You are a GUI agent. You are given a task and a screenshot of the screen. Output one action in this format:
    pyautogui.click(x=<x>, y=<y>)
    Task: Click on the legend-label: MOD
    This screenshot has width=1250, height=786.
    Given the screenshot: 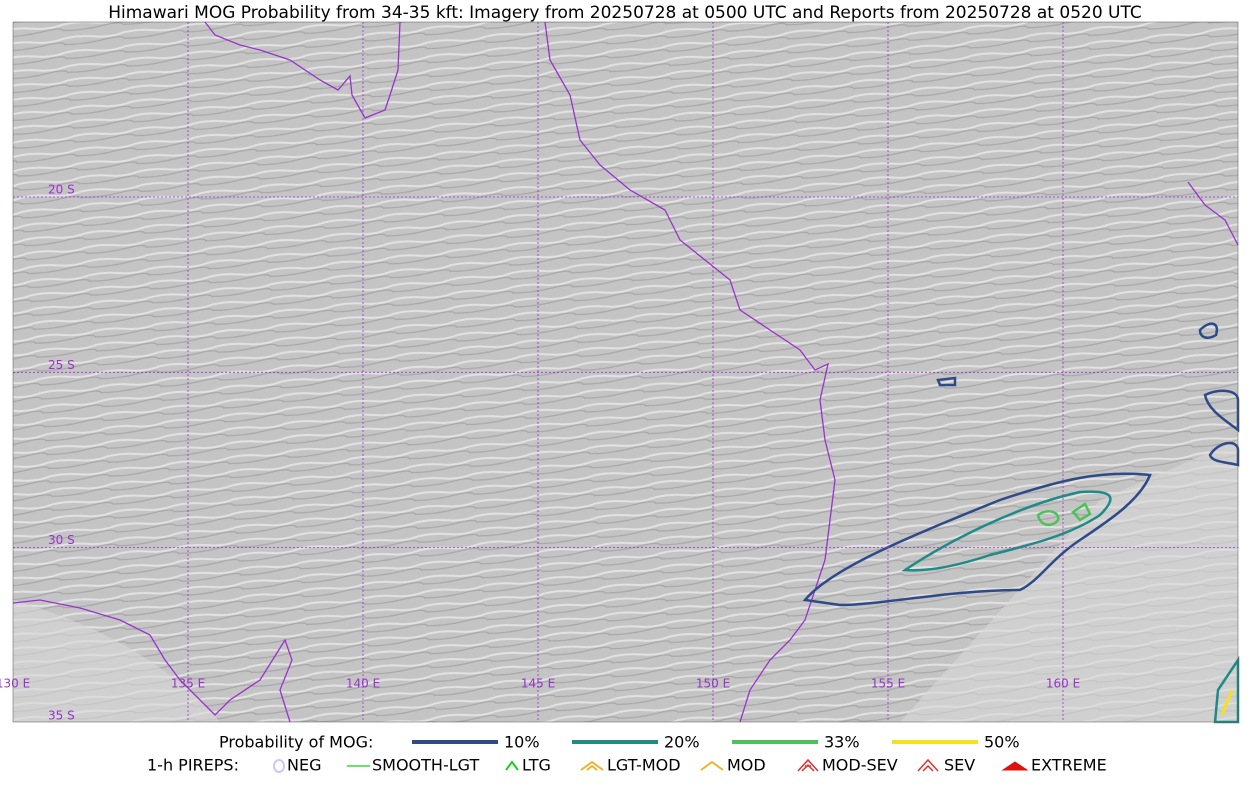 What is the action you would take?
    pyautogui.click(x=746, y=765)
    